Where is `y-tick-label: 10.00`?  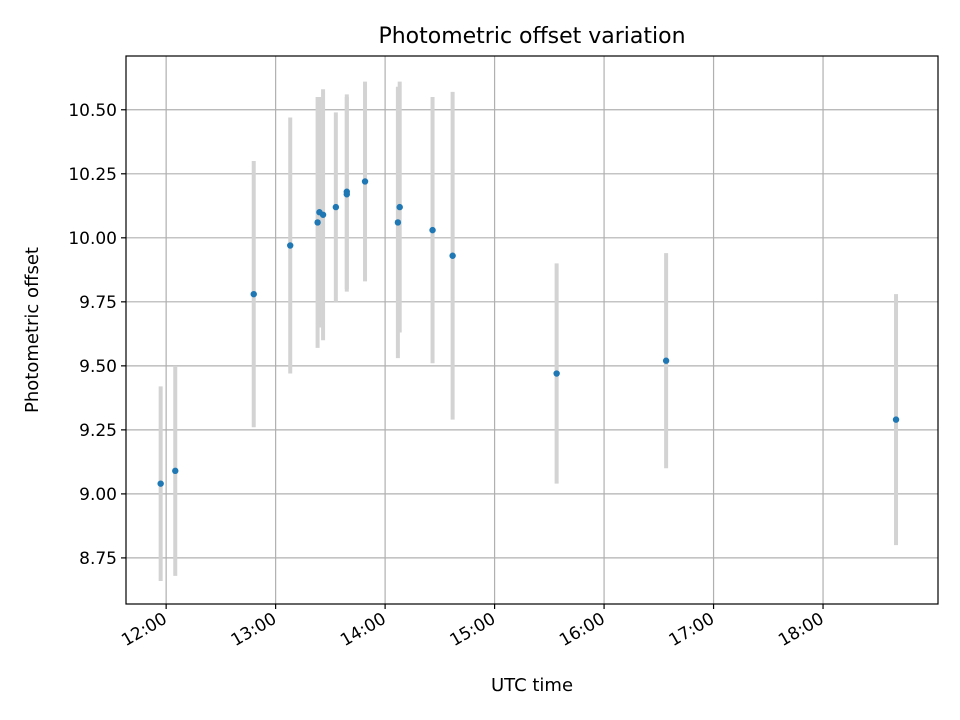
y-tick-label: 10.00 is located at coordinates (92, 239).